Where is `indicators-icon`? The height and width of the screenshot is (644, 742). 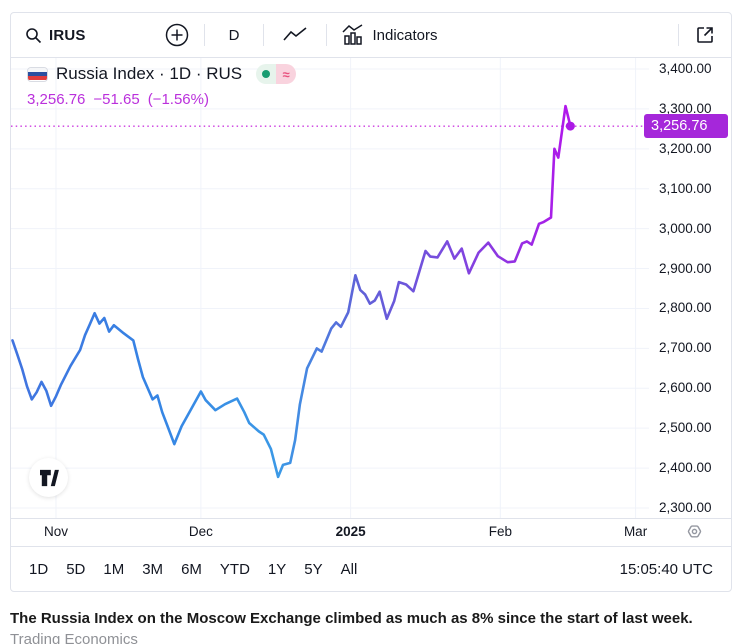
indicators-icon is located at coordinates (353, 35).